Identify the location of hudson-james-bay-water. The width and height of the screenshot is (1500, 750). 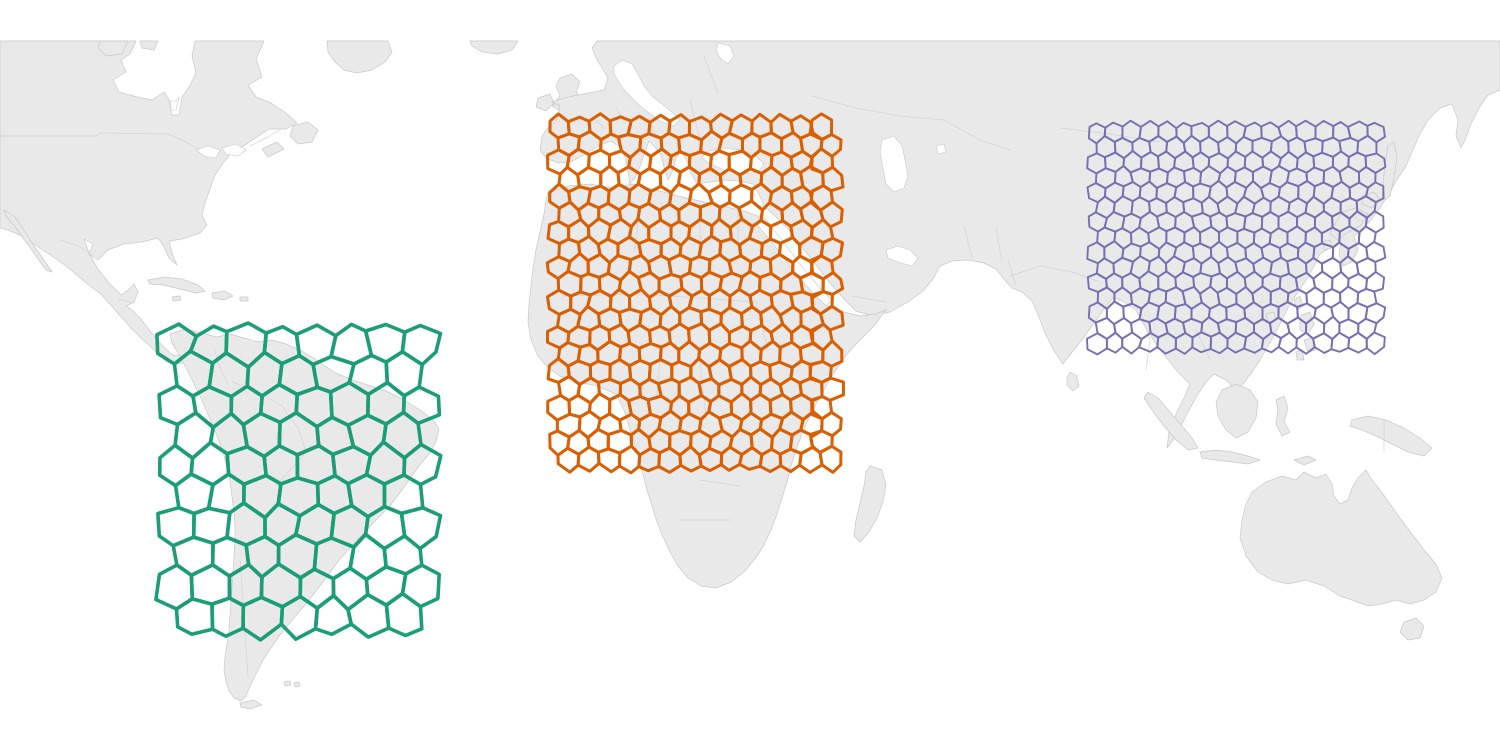
(174, 103).